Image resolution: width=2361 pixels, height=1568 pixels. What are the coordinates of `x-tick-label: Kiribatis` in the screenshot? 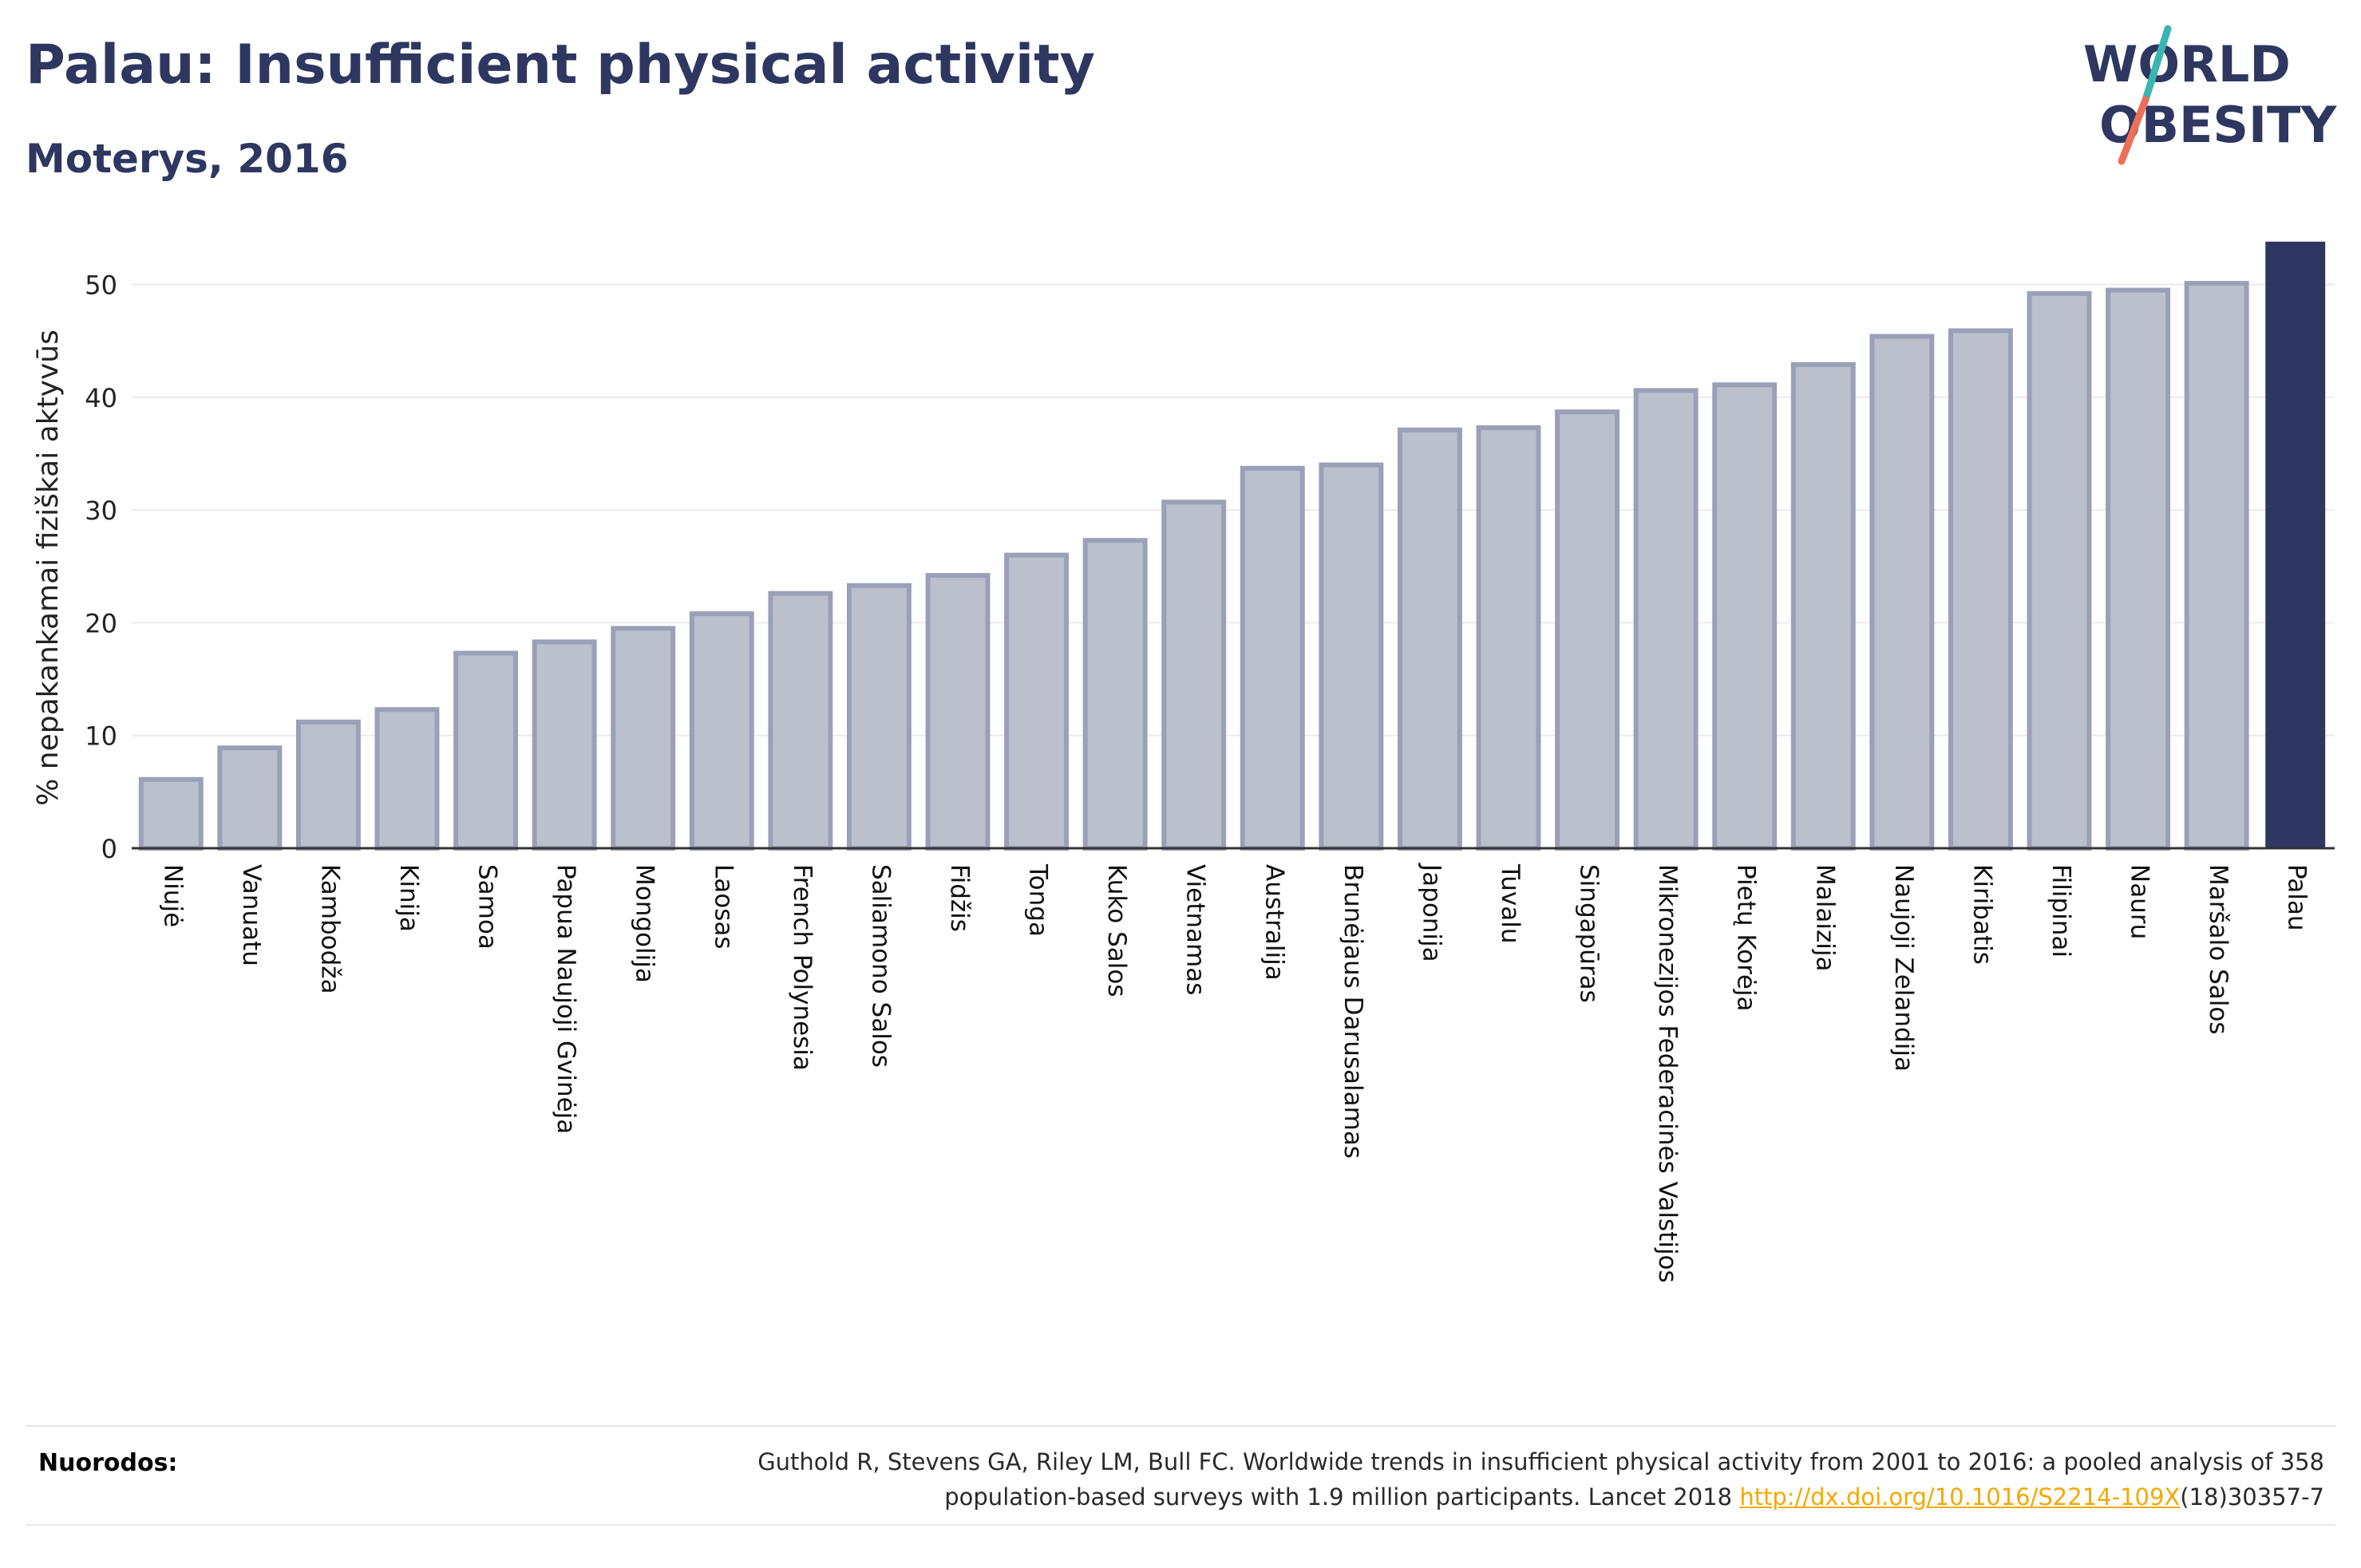 It's located at (1982, 915).